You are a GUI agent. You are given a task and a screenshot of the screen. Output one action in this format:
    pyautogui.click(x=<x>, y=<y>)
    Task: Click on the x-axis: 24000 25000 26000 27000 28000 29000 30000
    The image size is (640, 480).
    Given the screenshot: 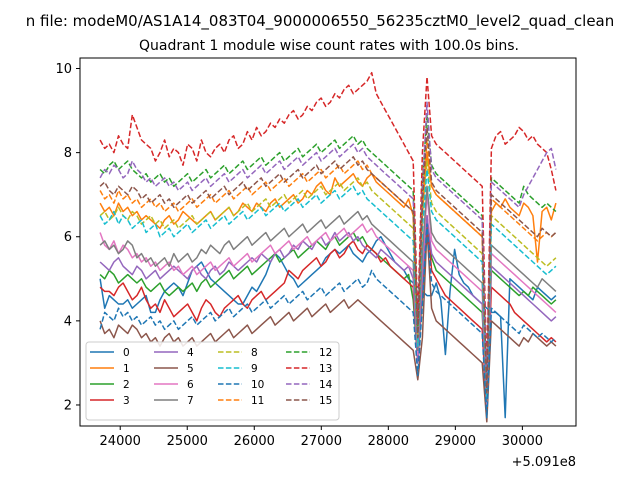 What is the action you would take?
    pyautogui.click(x=321, y=437)
    